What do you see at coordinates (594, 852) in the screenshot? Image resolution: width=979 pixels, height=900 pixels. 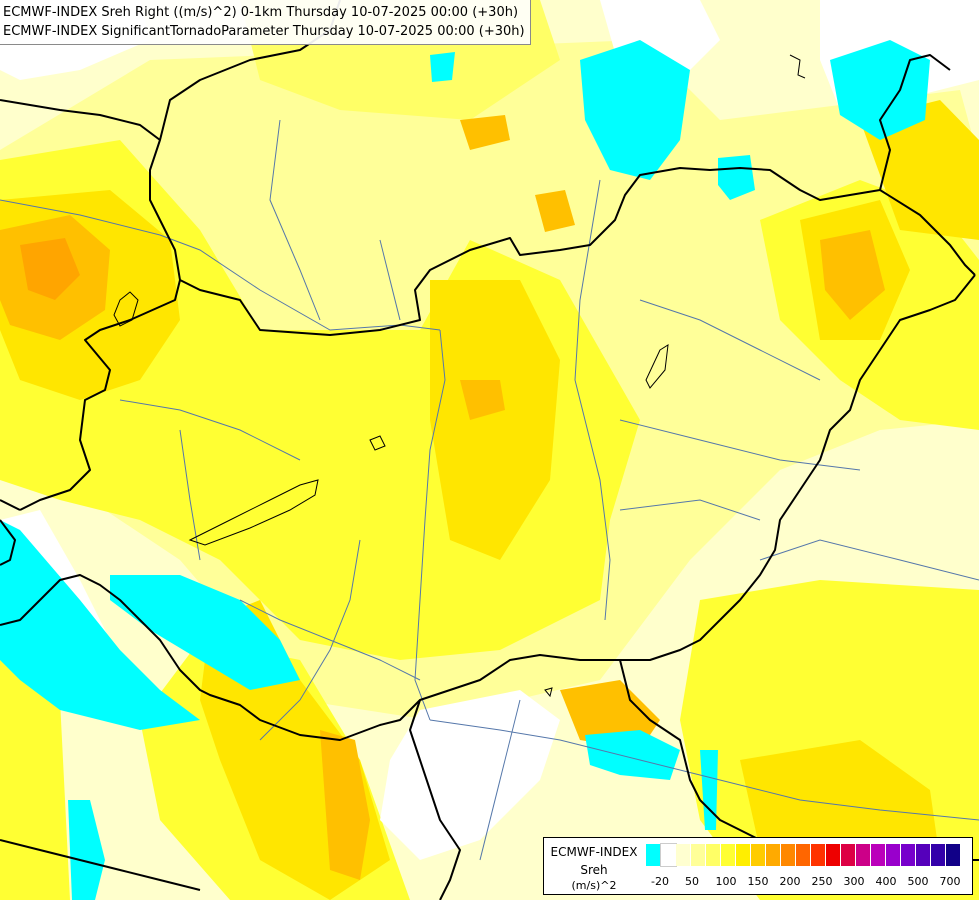 I see `legend-source: ECMWF-INDEX` at bounding box center [594, 852].